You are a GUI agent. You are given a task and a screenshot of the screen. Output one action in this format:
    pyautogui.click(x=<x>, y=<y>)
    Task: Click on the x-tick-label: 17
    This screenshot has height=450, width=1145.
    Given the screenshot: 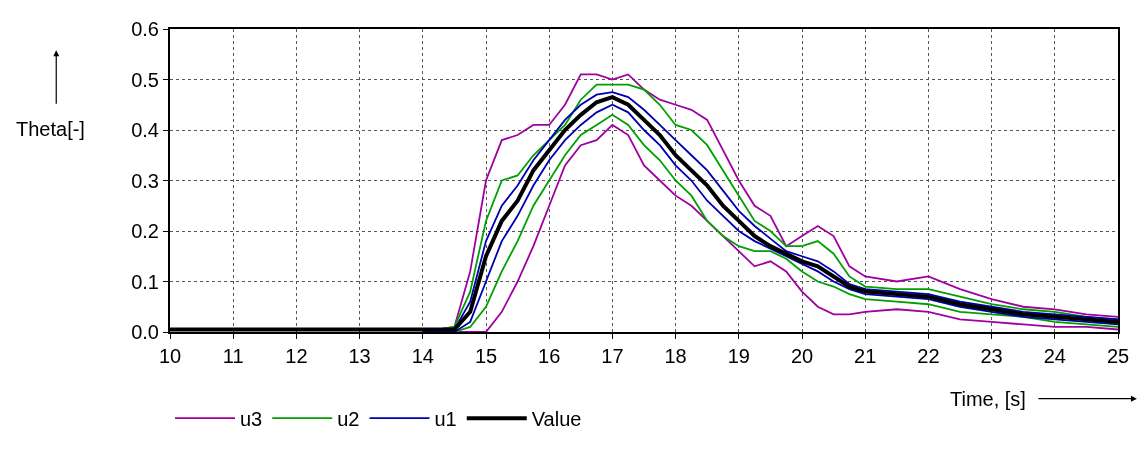 What is the action you would take?
    pyautogui.click(x=612, y=356)
    